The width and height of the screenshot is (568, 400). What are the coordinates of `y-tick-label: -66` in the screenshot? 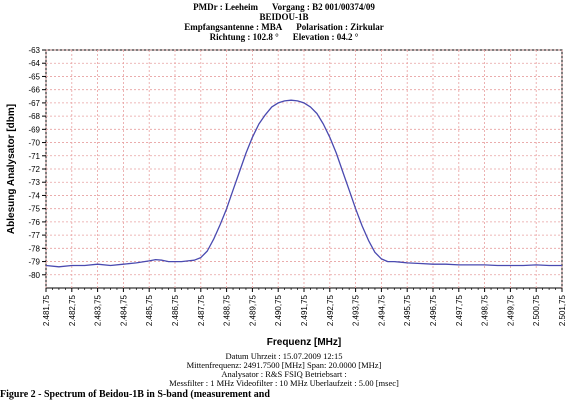 It's located at (34, 90).